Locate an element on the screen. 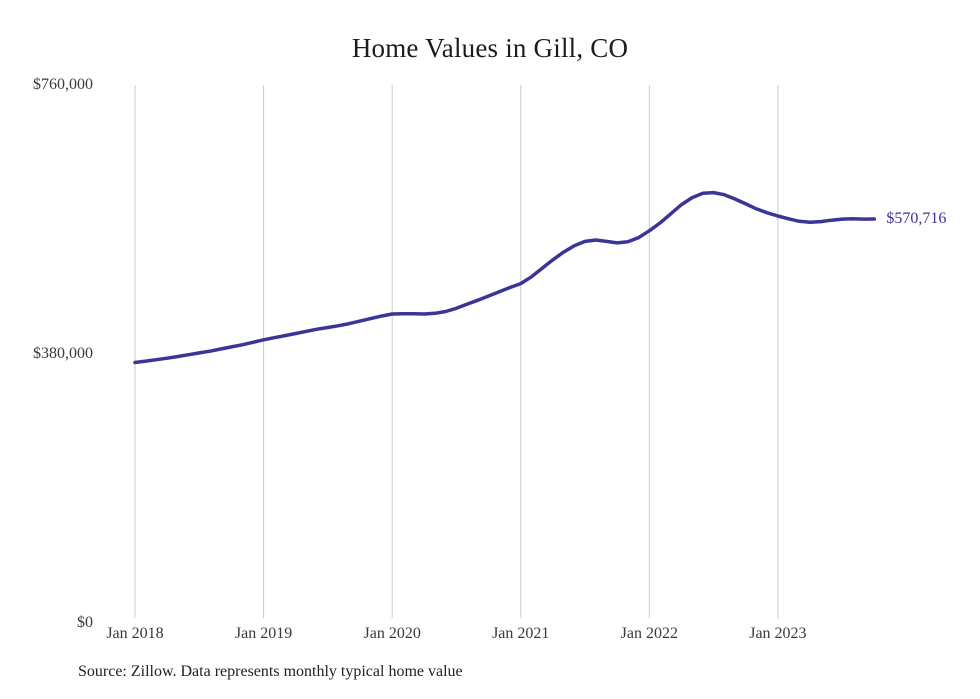 The height and width of the screenshot is (699, 980). x-axis-tick-label: Jan 2019 is located at coordinates (263, 633).